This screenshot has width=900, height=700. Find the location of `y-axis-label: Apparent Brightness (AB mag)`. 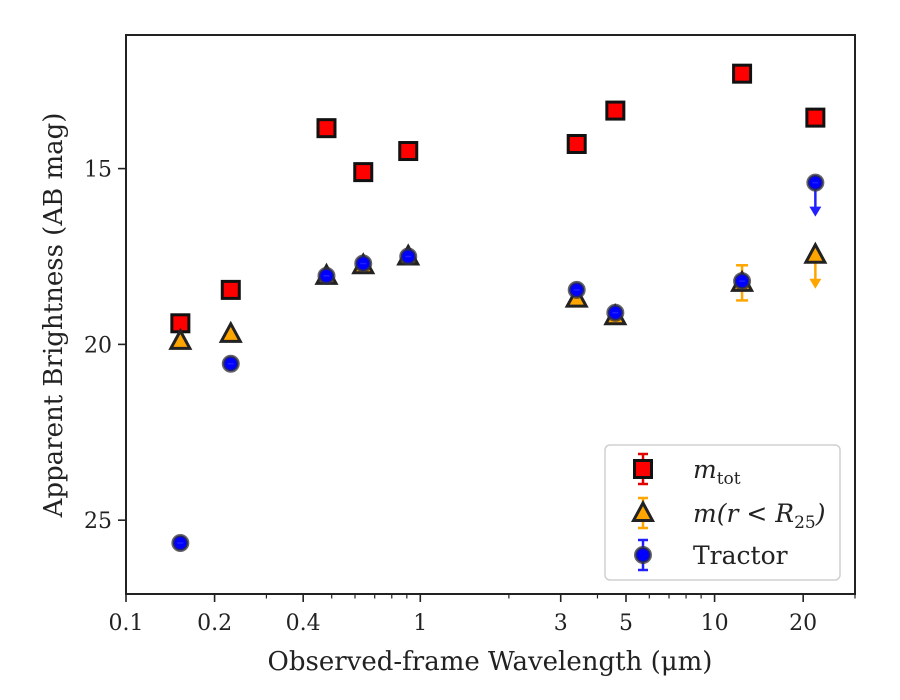

y-axis-label: Apparent Brightness (AB mag) is located at coordinates (54, 316).